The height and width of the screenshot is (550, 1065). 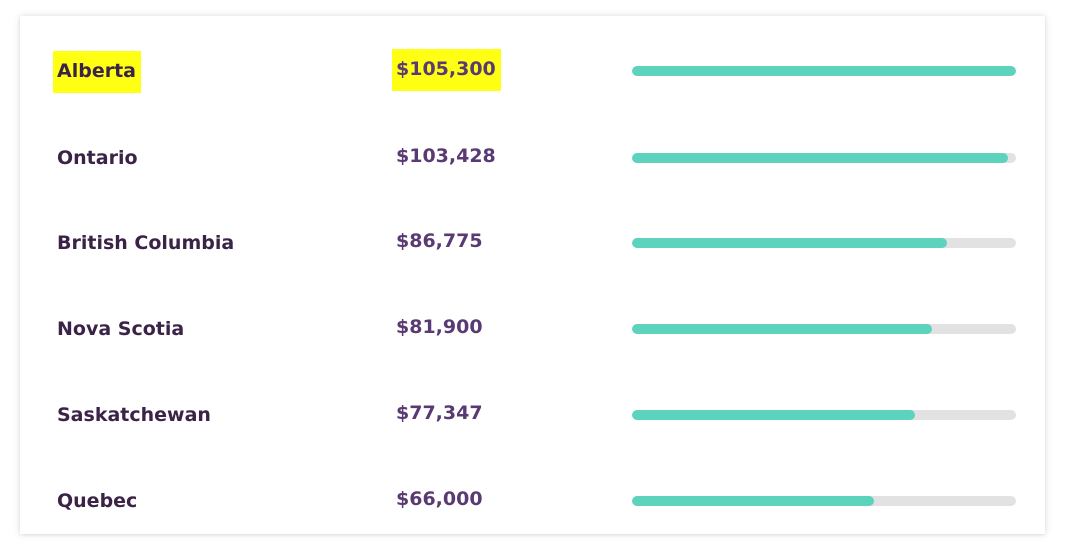 I want to click on salary-value: $81,900, so click(x=439, y=327).